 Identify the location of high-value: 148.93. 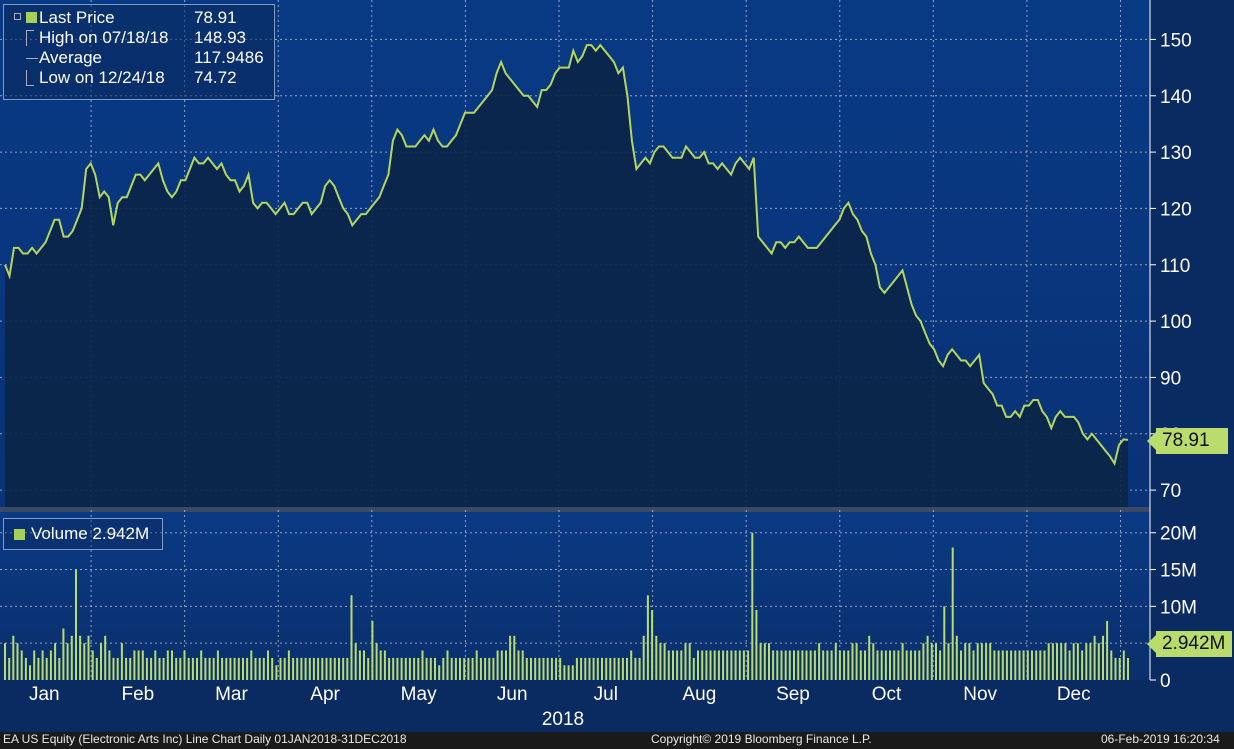
(220, 37).